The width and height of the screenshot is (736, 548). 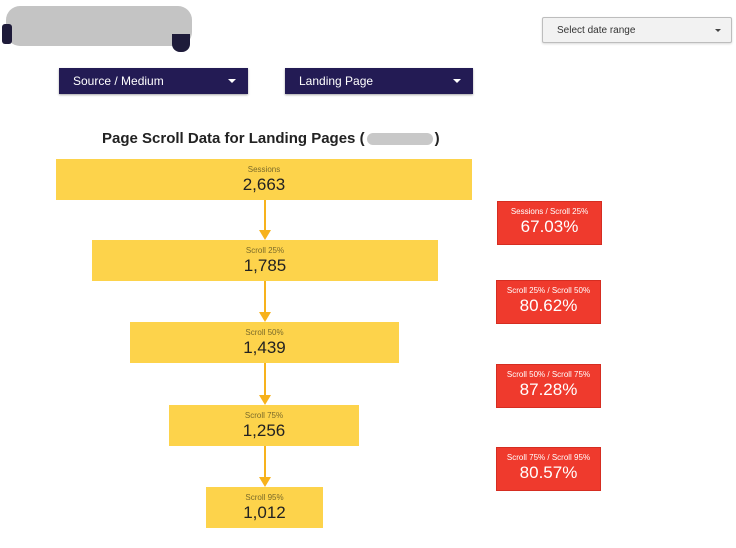 What do you see at coordinates (548, 457) in the screenshot?
I see `conversion-rate-label: Scroll 75% / Scroll 95%` at bounding box center [548, 457].